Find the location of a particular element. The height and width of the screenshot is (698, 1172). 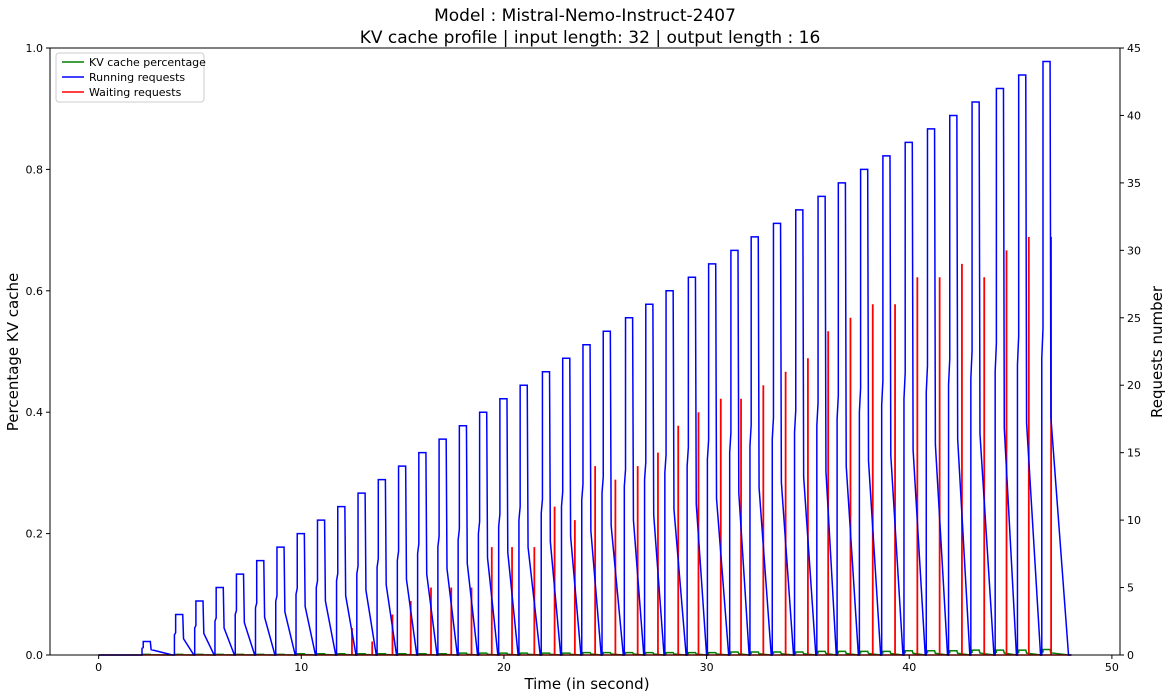

y-axis-right: 0 5 10 15 20 25 30 35 40 45 is located at coordinates (1130, 352).